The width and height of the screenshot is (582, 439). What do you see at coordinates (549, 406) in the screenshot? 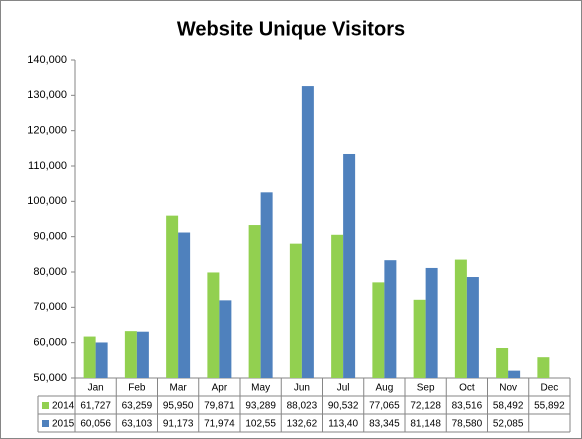
I see `table-cell: 55,892` at bounding box center [549, 406].